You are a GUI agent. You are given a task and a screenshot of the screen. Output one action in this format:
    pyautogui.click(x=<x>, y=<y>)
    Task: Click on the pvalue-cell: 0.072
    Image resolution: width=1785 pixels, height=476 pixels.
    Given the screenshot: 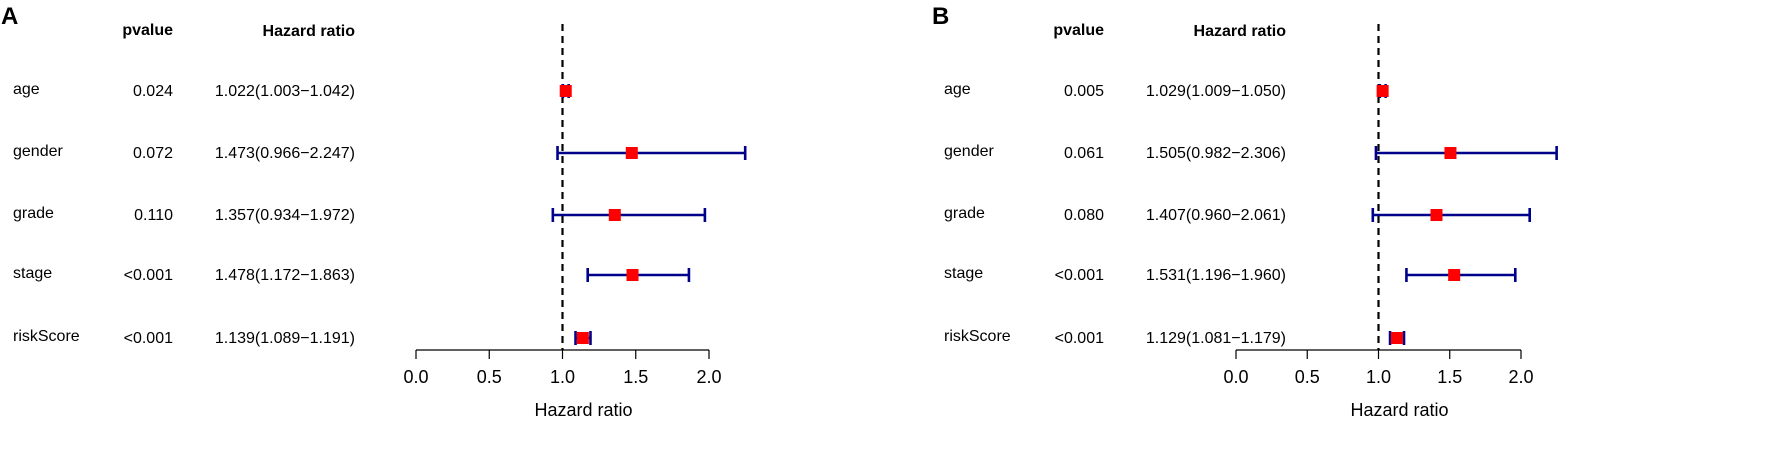 What is the action you would take?
    pyautogui.click(x=153, y=153)
    